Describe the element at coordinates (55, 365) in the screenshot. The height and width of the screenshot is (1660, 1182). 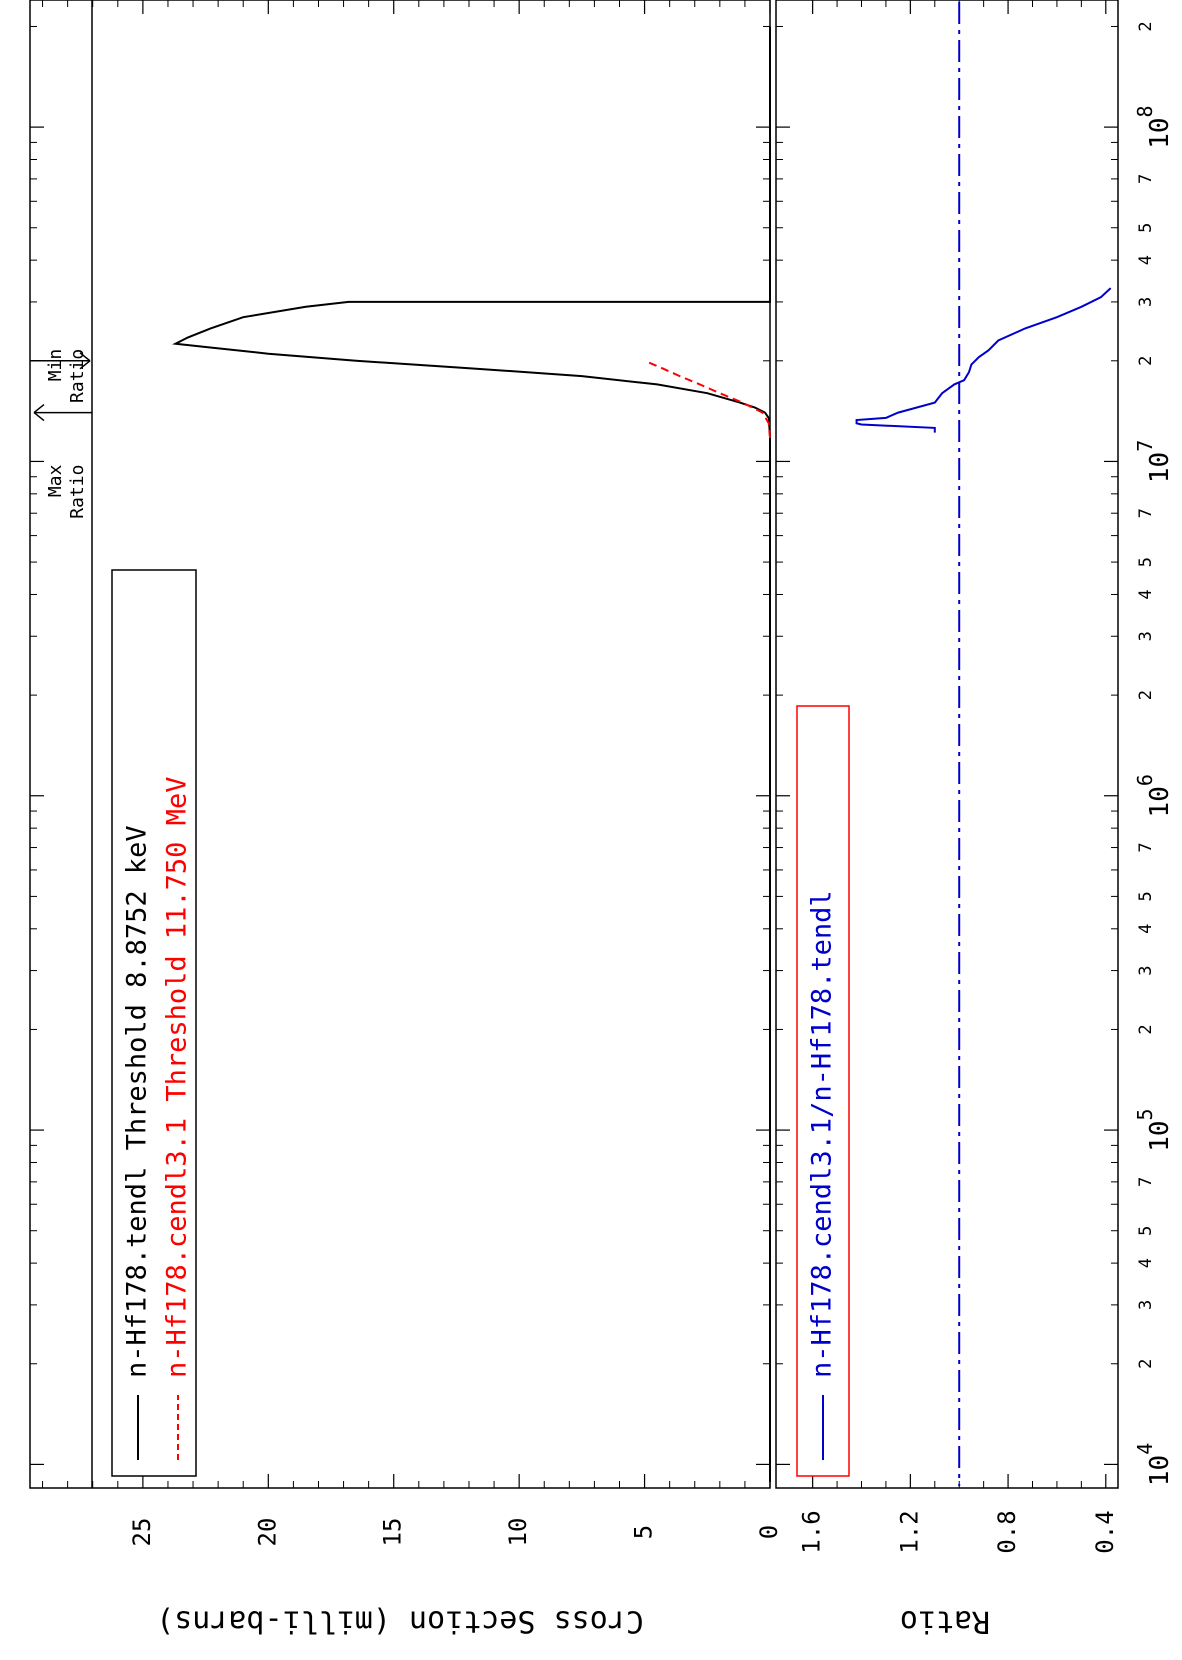
I see `min-ratio-label: Min` at that location.